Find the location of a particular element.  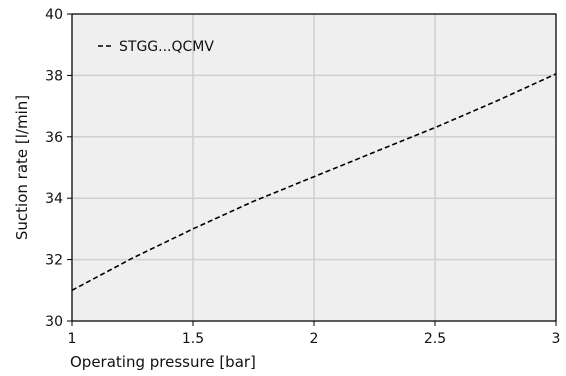

y-tick-label: 30 is located at coordinates (54, 322).